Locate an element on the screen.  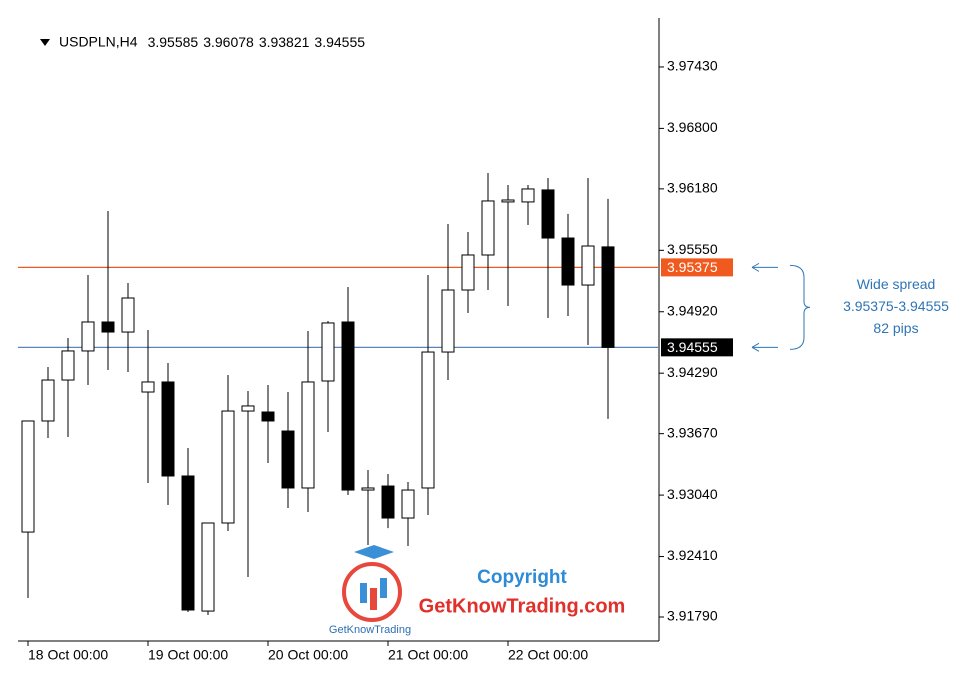
logo-text: GetKnowTrading is located at coordinates (370, 630).